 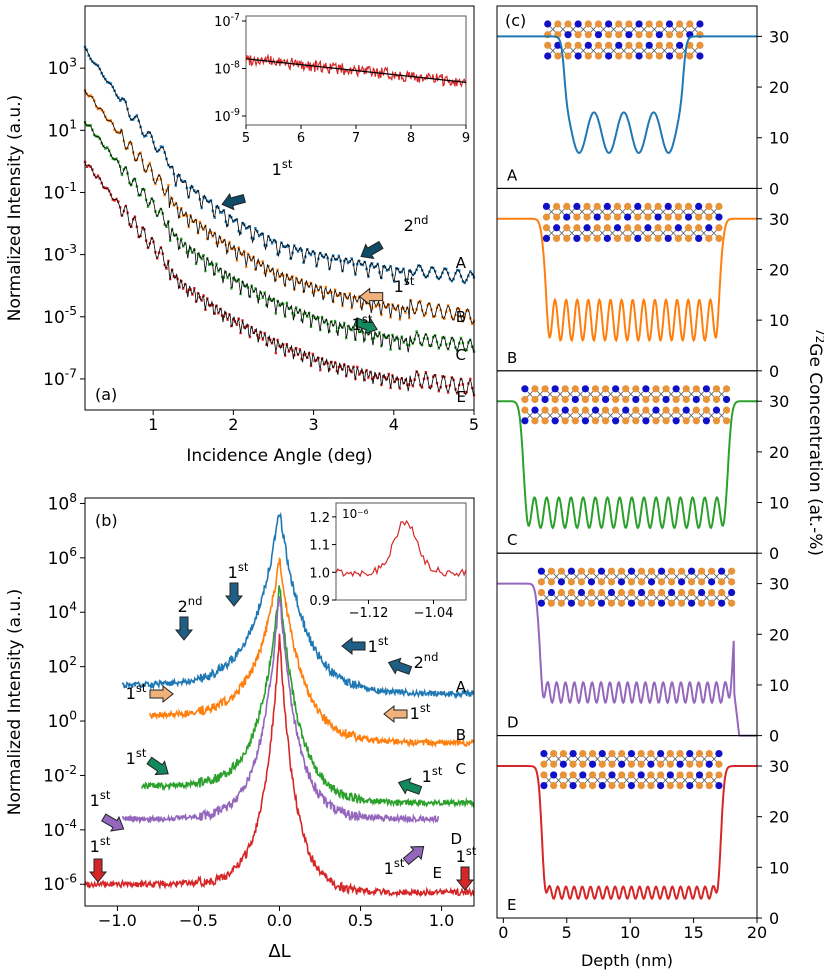 I want to click on y-tick-label-a: 10⁻³, so click(x=60, y=254).